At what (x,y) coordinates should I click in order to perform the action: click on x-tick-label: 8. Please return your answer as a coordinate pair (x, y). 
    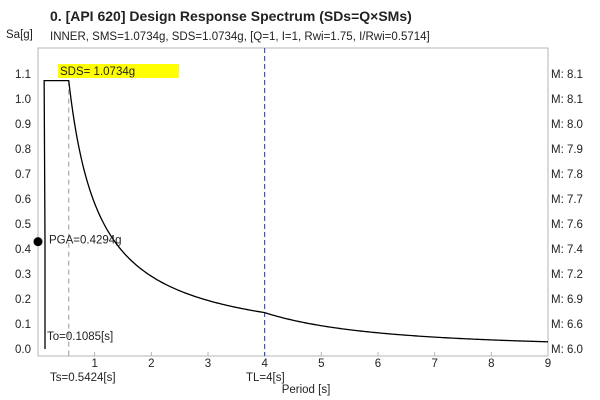
    Looking at the image, I should click on (491, 364).